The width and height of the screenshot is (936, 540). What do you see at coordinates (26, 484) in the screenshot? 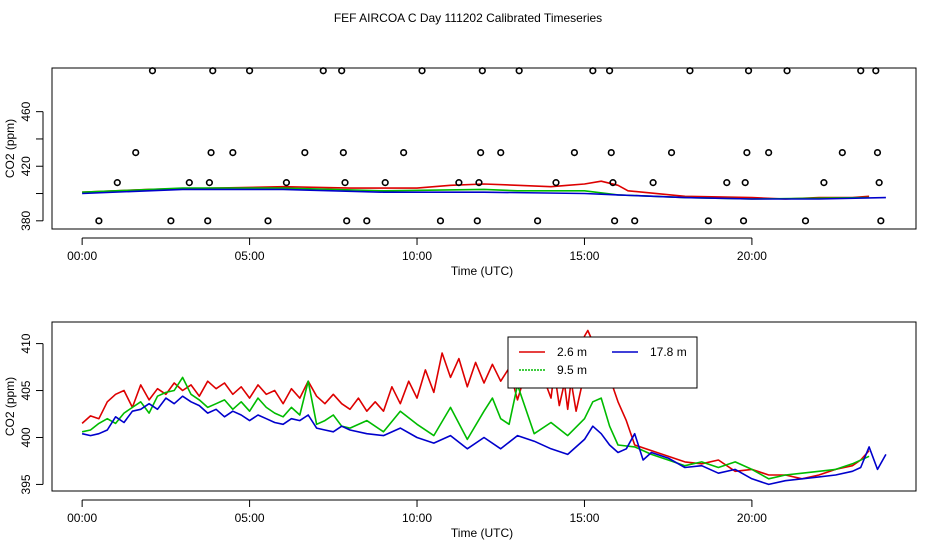
I see `y-tick-label: 395` at bounding box center [26, 484].